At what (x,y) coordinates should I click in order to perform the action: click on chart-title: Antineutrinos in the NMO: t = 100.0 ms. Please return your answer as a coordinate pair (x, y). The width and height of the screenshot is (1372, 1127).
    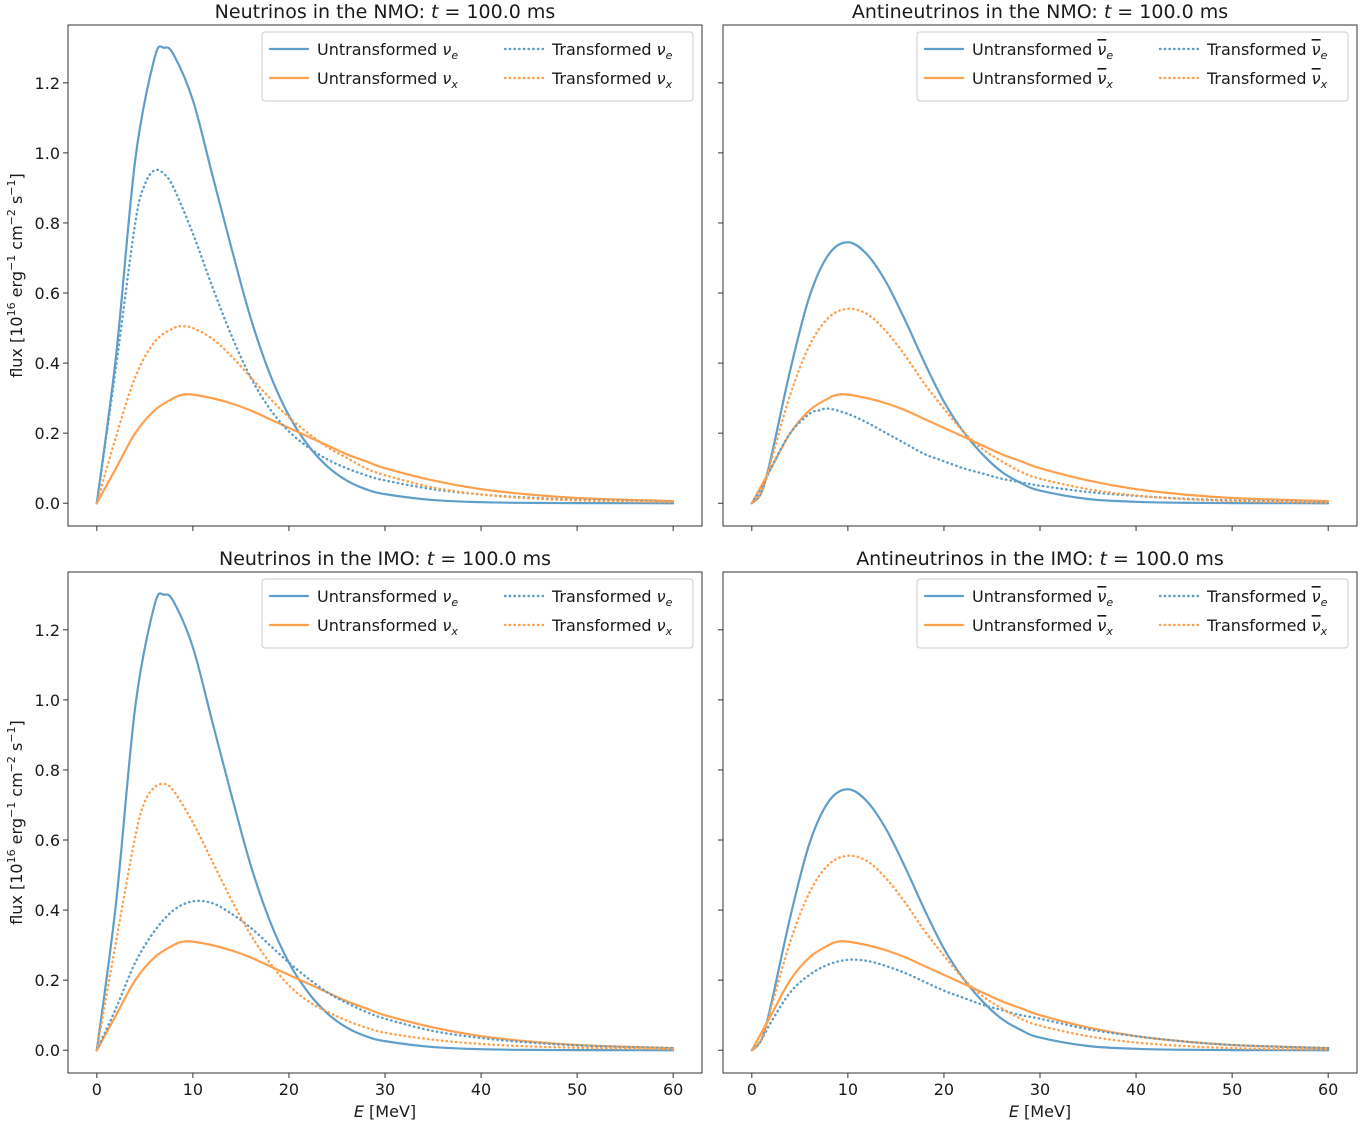
    Looking at the image, I should click on (1040, 12).